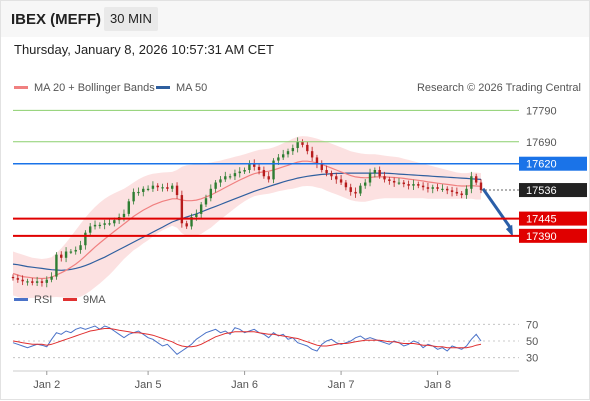  What do you see at coordinates (553, 163) in the screenshot?
I see `price-level-pivot-tag` at bounding box center [553, 163].